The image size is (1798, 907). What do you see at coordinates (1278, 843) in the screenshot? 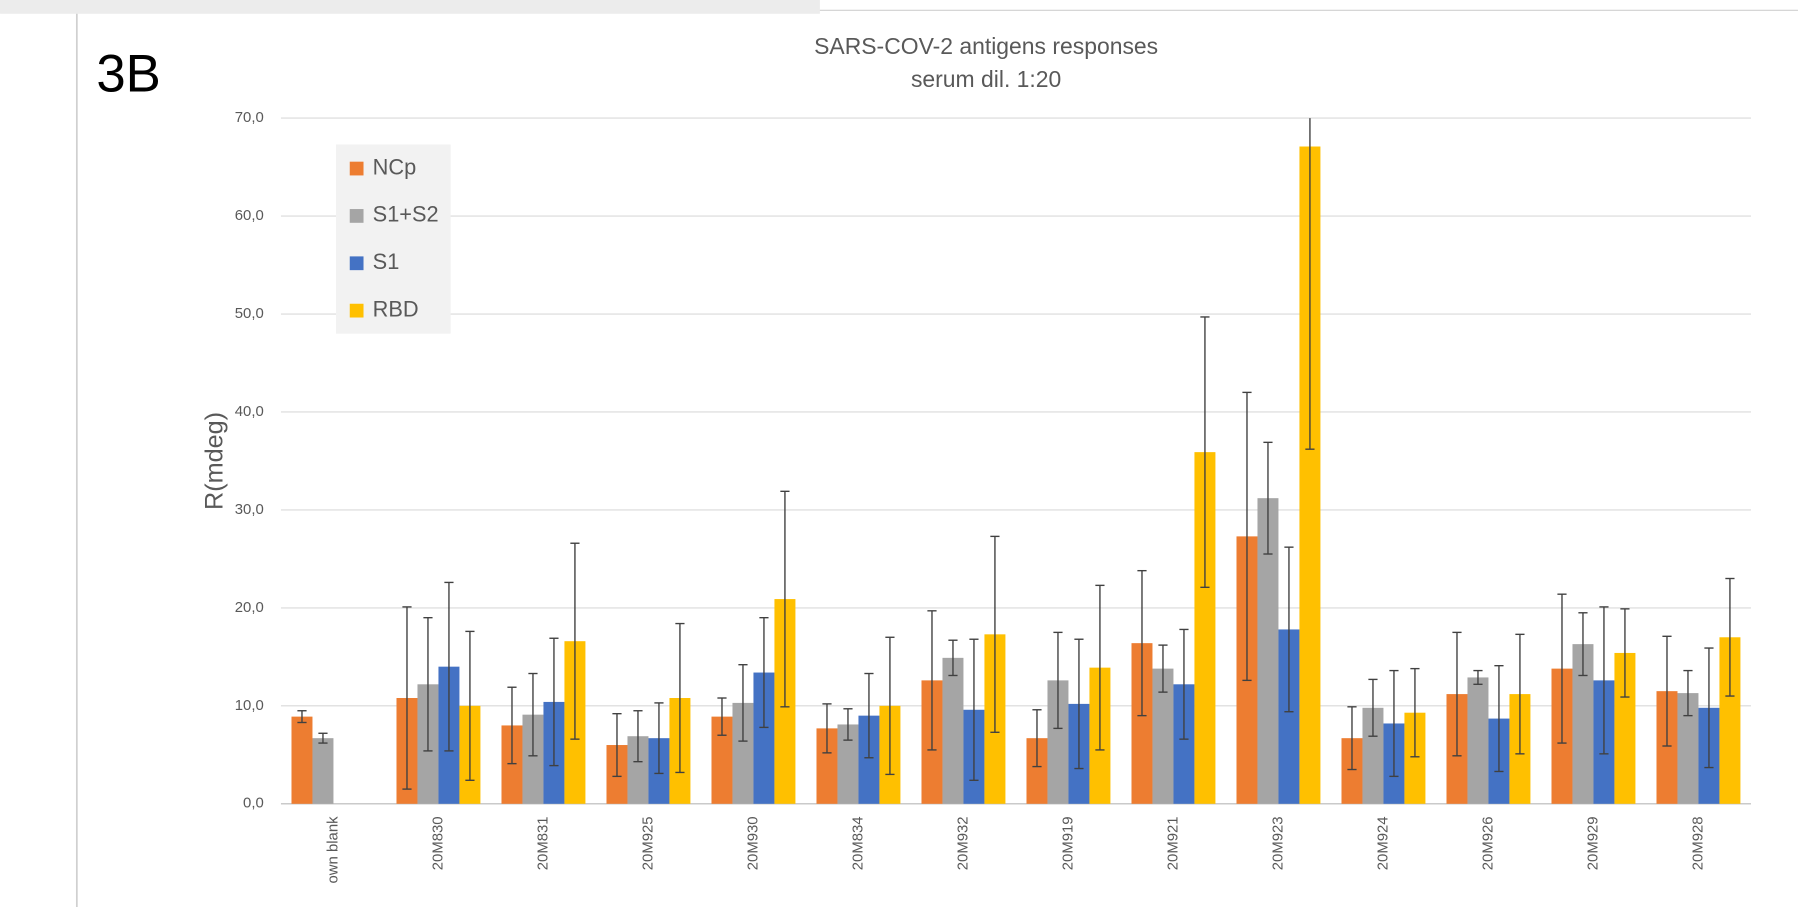
I see `x-tick-label: 20M923` at bounding box center [1278, 843].